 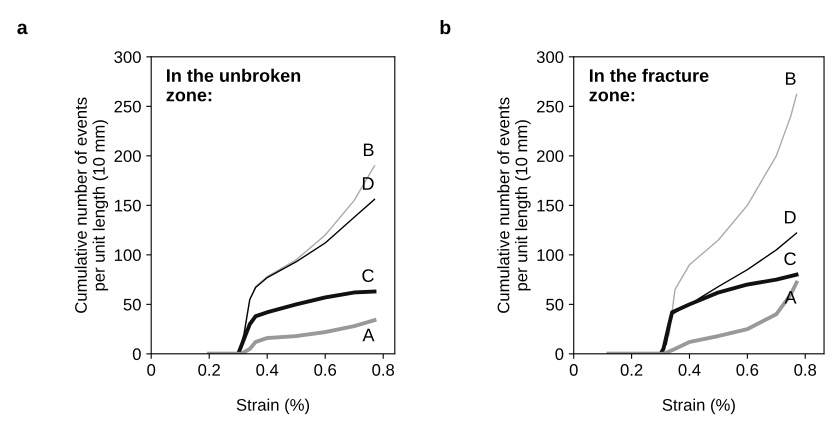 What do you see at coordinates (649, 85) in the screenshot?
I see `annotation: In the fracture zone:` at bounding box center [649, 85].